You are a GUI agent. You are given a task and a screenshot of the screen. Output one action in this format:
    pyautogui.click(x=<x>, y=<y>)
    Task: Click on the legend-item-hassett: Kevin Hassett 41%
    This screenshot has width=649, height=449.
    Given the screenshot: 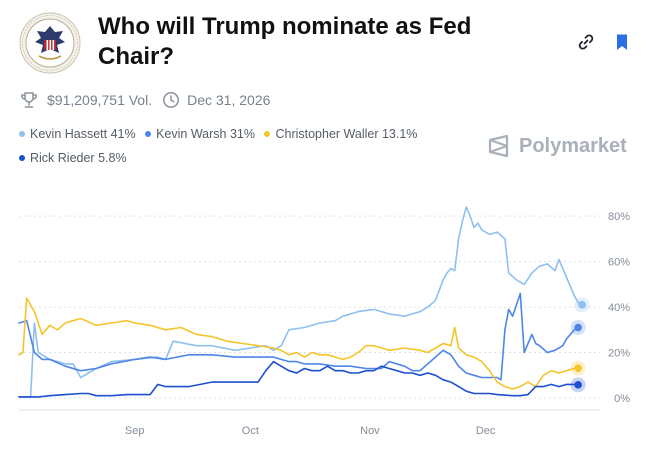 What is the action you would take?
    pyautogui.click(x=77, y=134)
    